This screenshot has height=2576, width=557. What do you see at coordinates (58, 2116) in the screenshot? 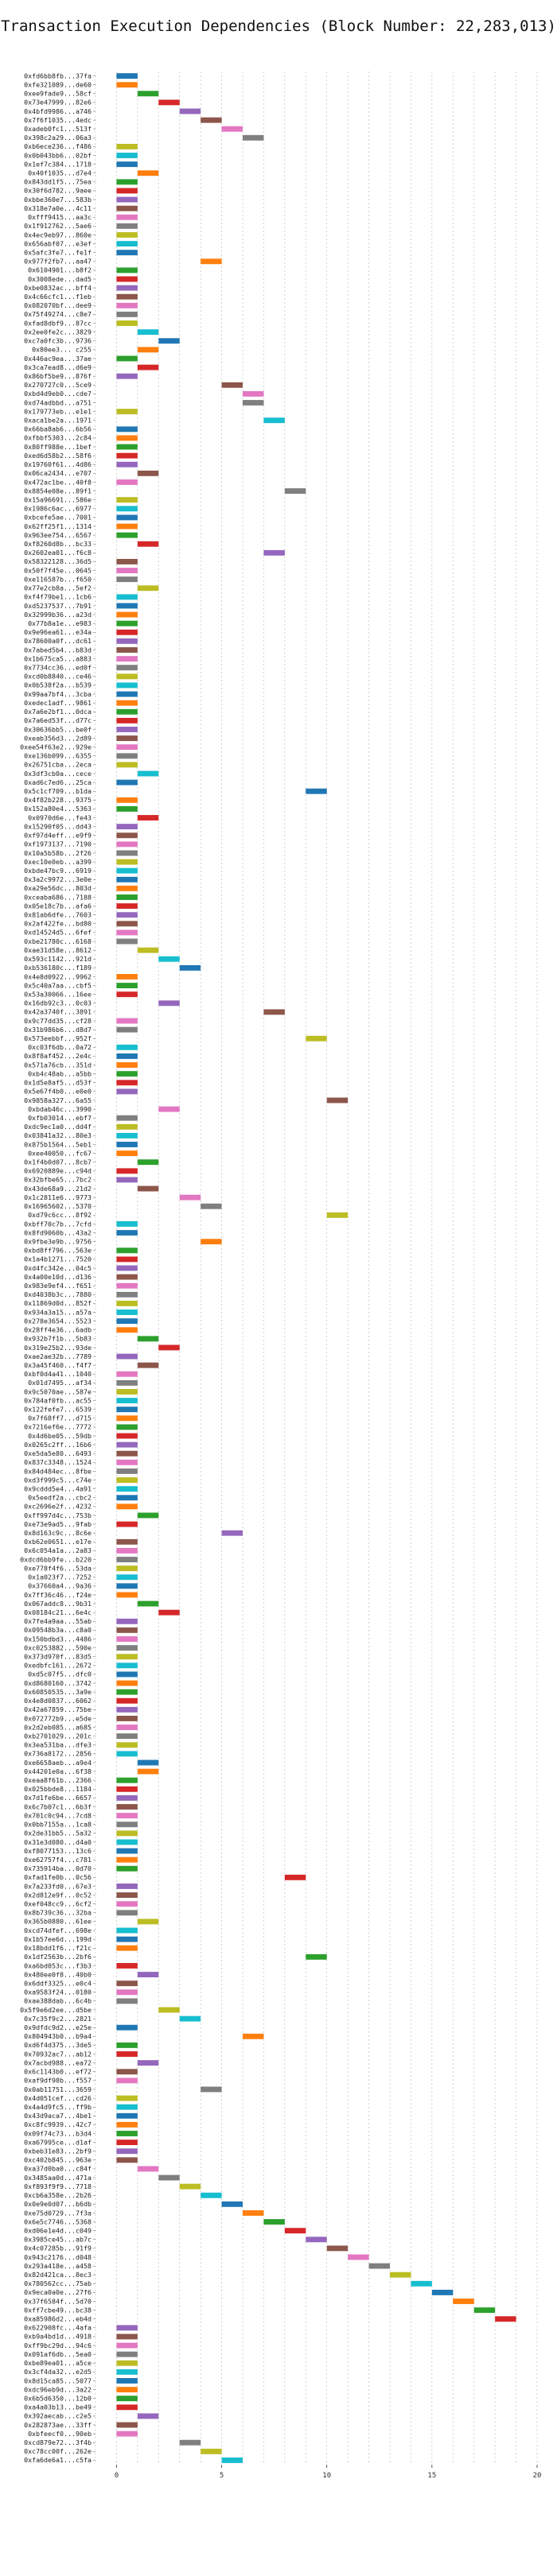
I see `y-tick-label: 0x43d9aca7...4be1` at bounding box center [58, 2116].